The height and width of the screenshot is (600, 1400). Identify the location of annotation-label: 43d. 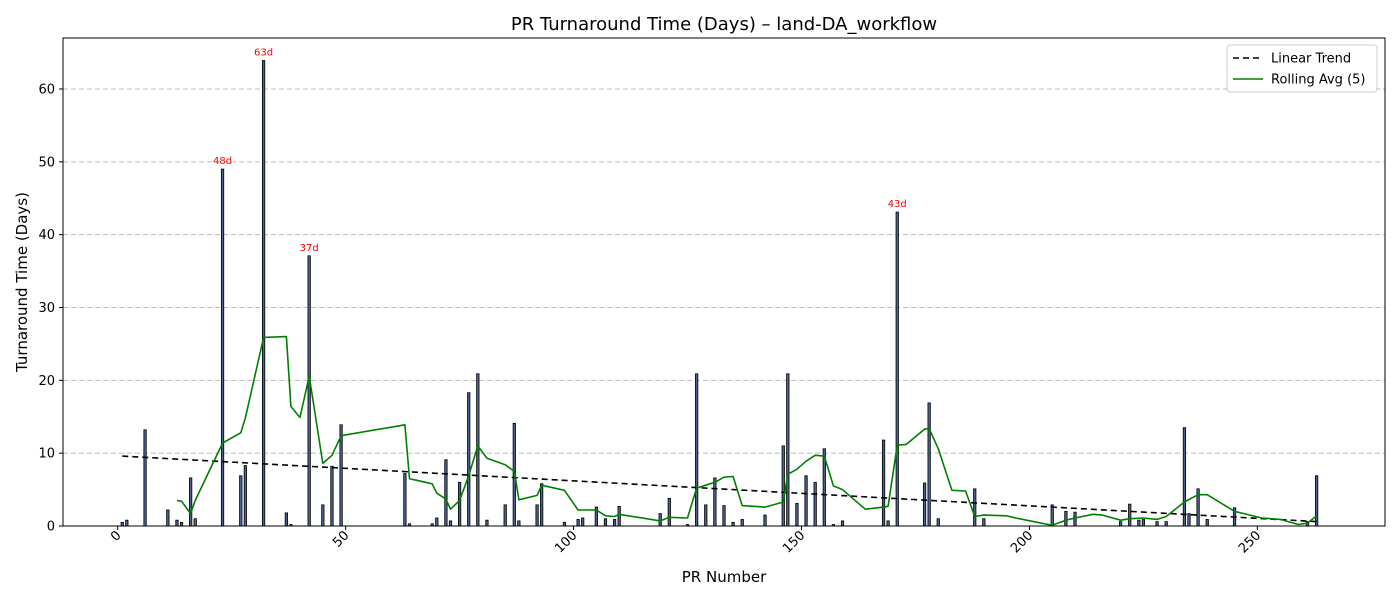
(897, 204).